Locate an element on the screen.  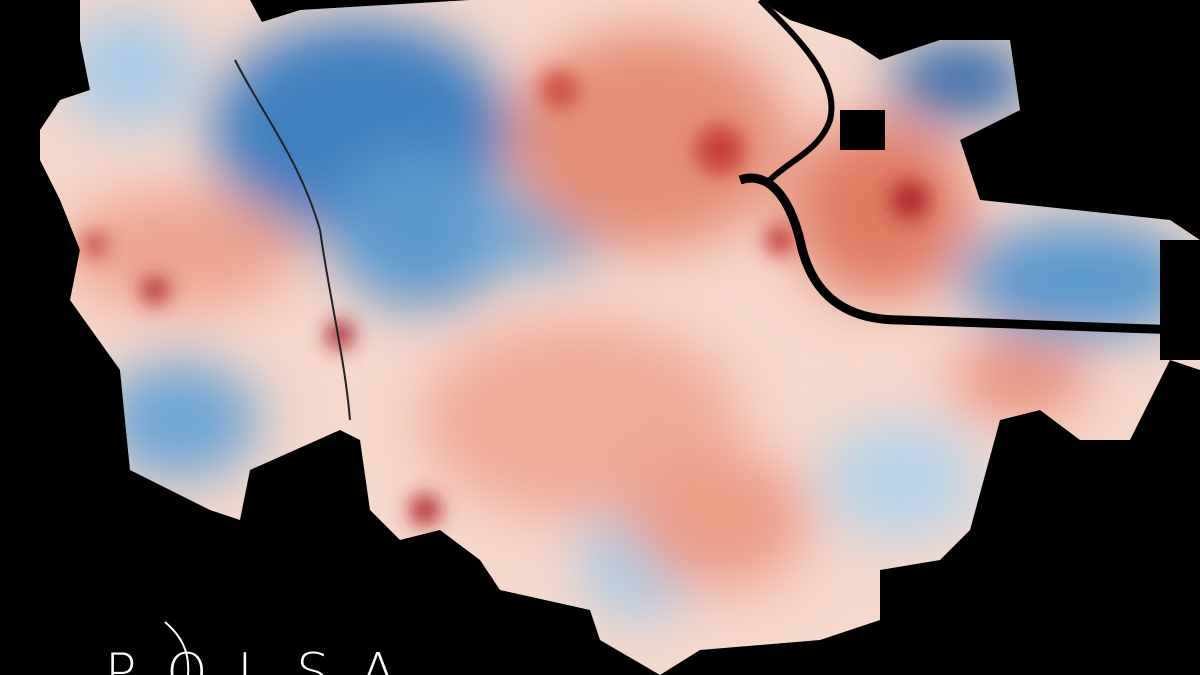
logo-swoosh is located at coordinates (177, 648).